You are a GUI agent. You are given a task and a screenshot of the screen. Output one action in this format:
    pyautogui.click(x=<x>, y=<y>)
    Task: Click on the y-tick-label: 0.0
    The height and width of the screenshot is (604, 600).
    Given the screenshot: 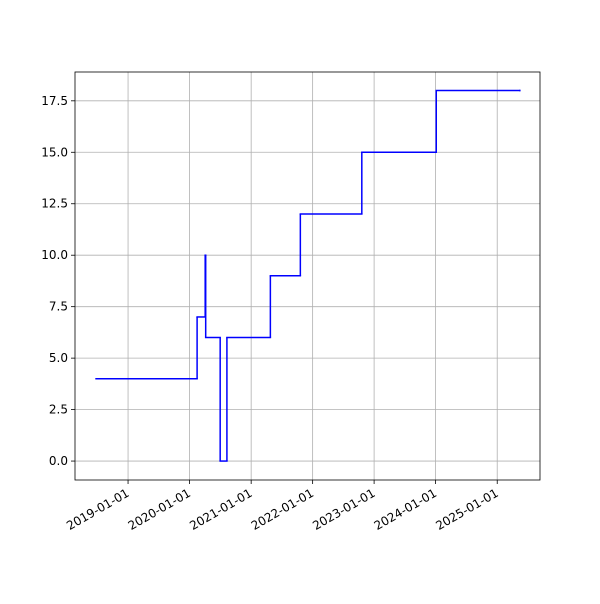 What is the action you would take?
    pyautogui.click(x=58, y=461)
    